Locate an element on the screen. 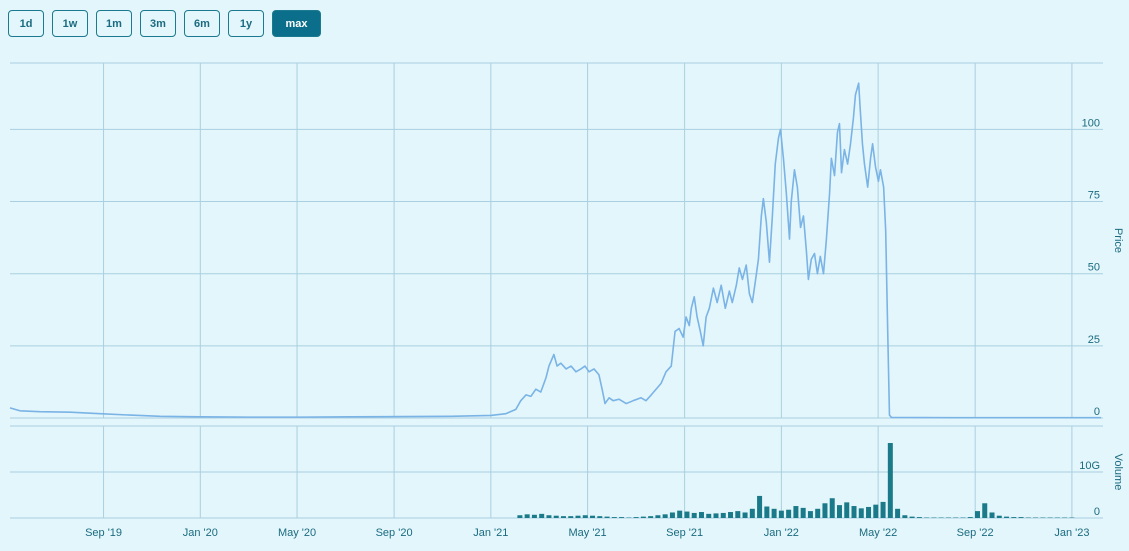 The width and height of the screenshot is (1129, 551). range-button: 3m is located at coordinates (158, 23).